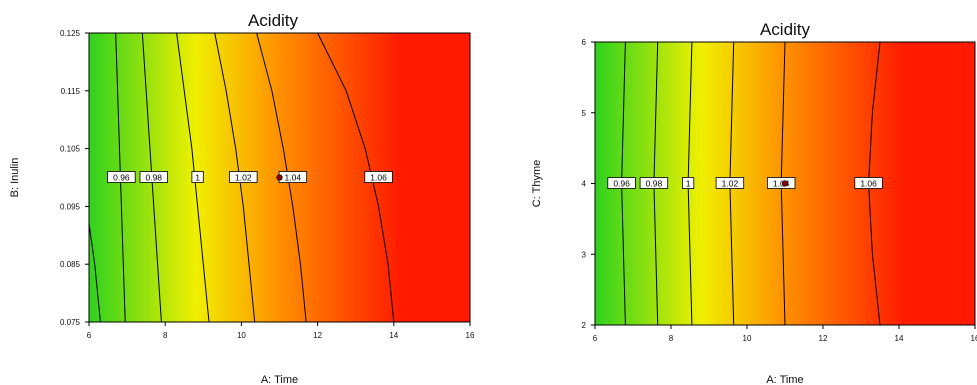  What do you see at coordinates (70, 206) in the screenshot?
I see `y-tick-label: 0.095` at bounding box center [70, 206].